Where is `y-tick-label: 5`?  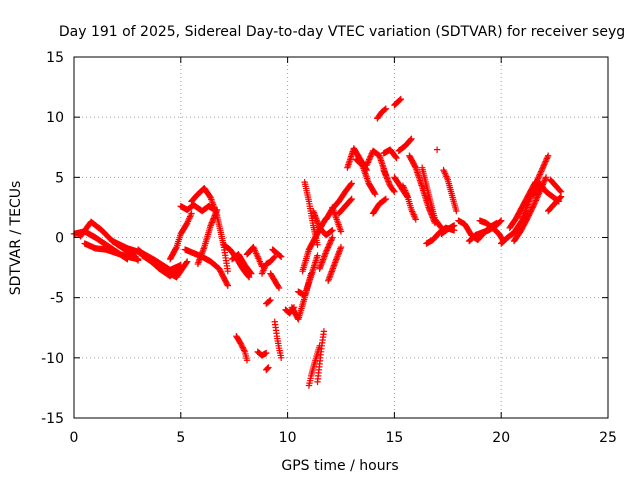
y-tick-label: 5 is located at coordinates (59, 178).